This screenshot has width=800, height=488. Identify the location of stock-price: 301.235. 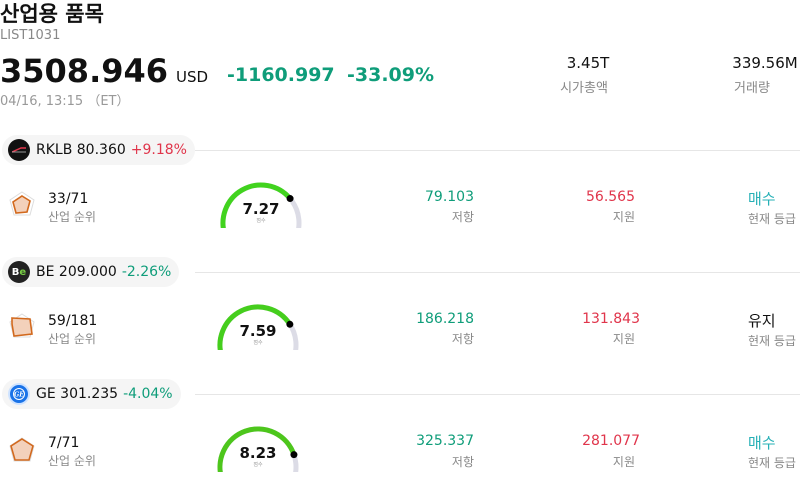
(89, 394).